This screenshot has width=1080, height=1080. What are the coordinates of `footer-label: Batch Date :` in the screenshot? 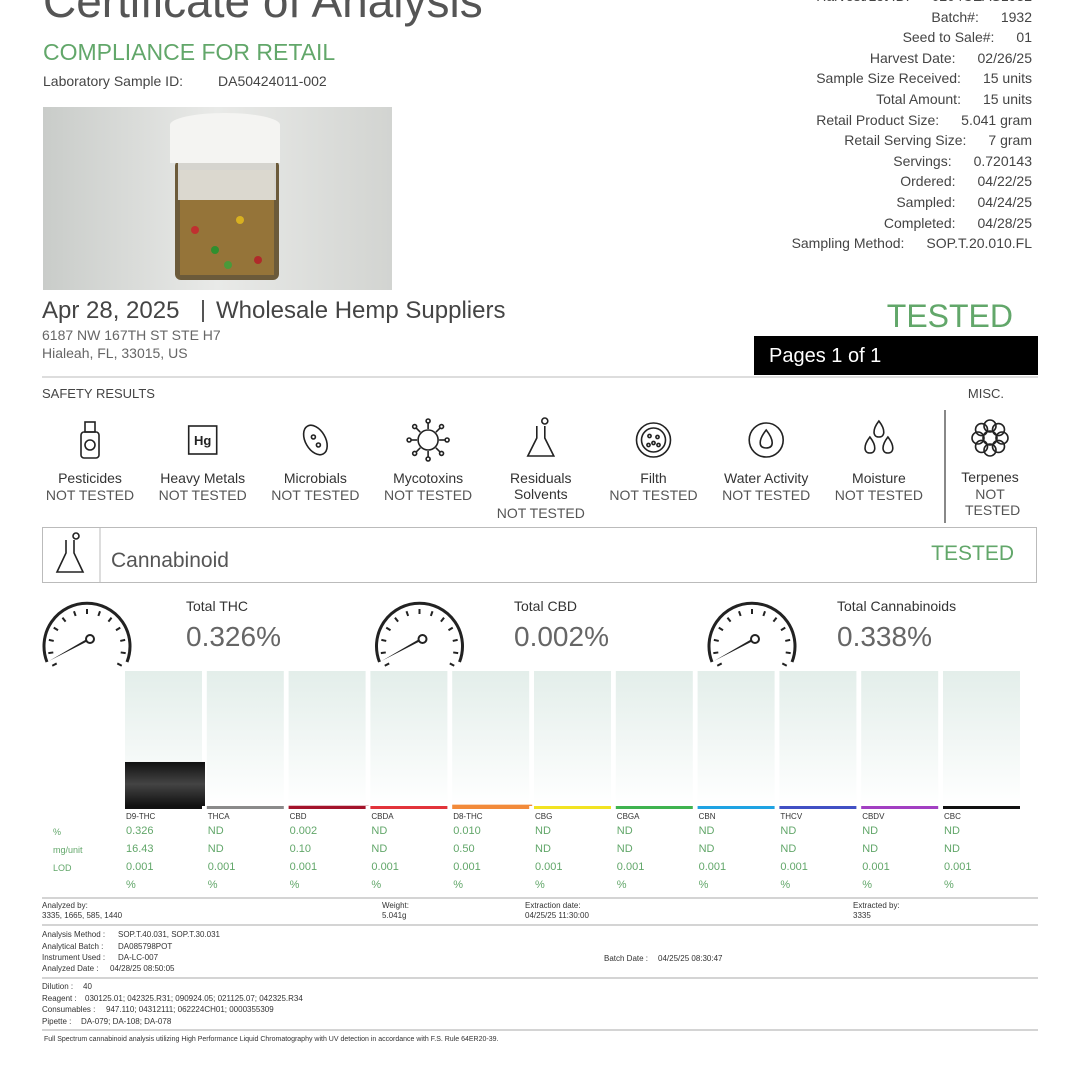 It's located at (626, 959).